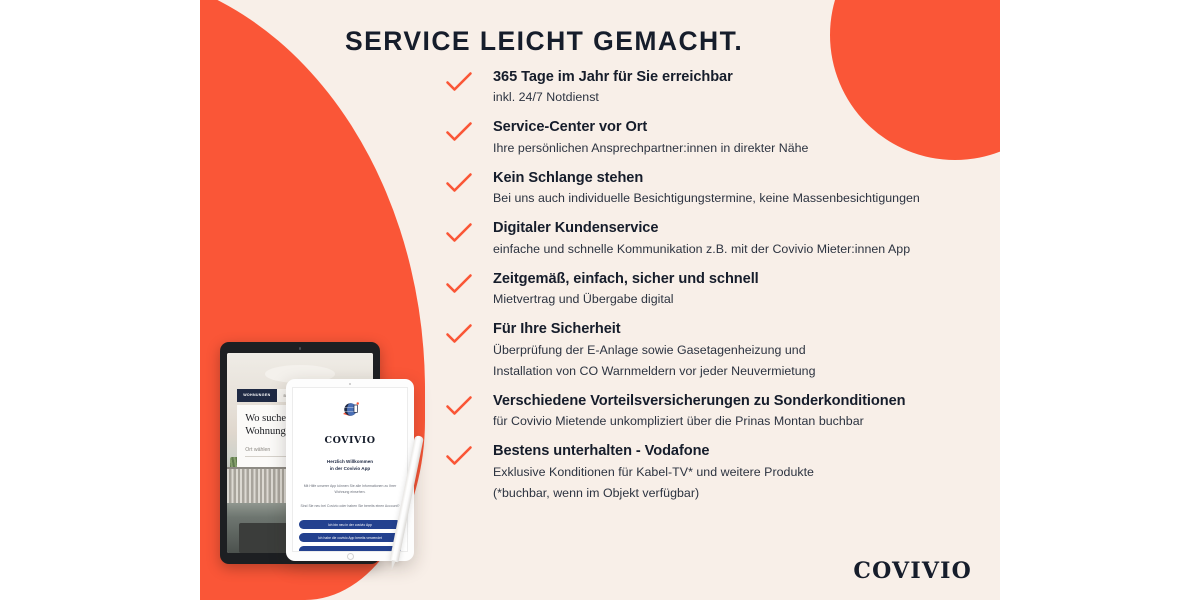  I want to click on feature-title: Service-Center vor Ort, so click(570, 127).